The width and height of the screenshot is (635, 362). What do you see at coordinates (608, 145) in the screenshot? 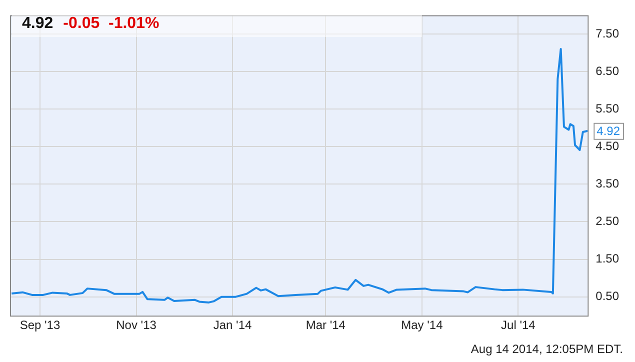
I see `y-tick-label: 4.50` at bounding box center [608, 145].